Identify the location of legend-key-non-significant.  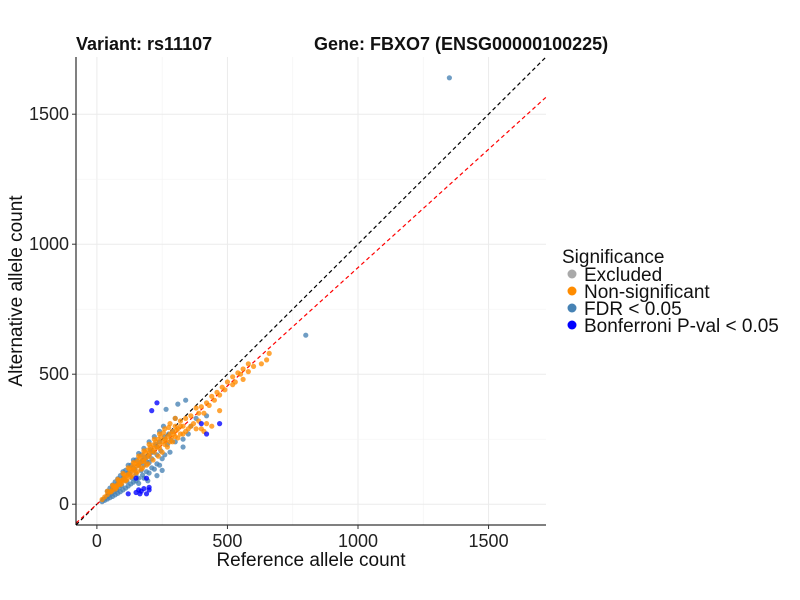
(572, 291).